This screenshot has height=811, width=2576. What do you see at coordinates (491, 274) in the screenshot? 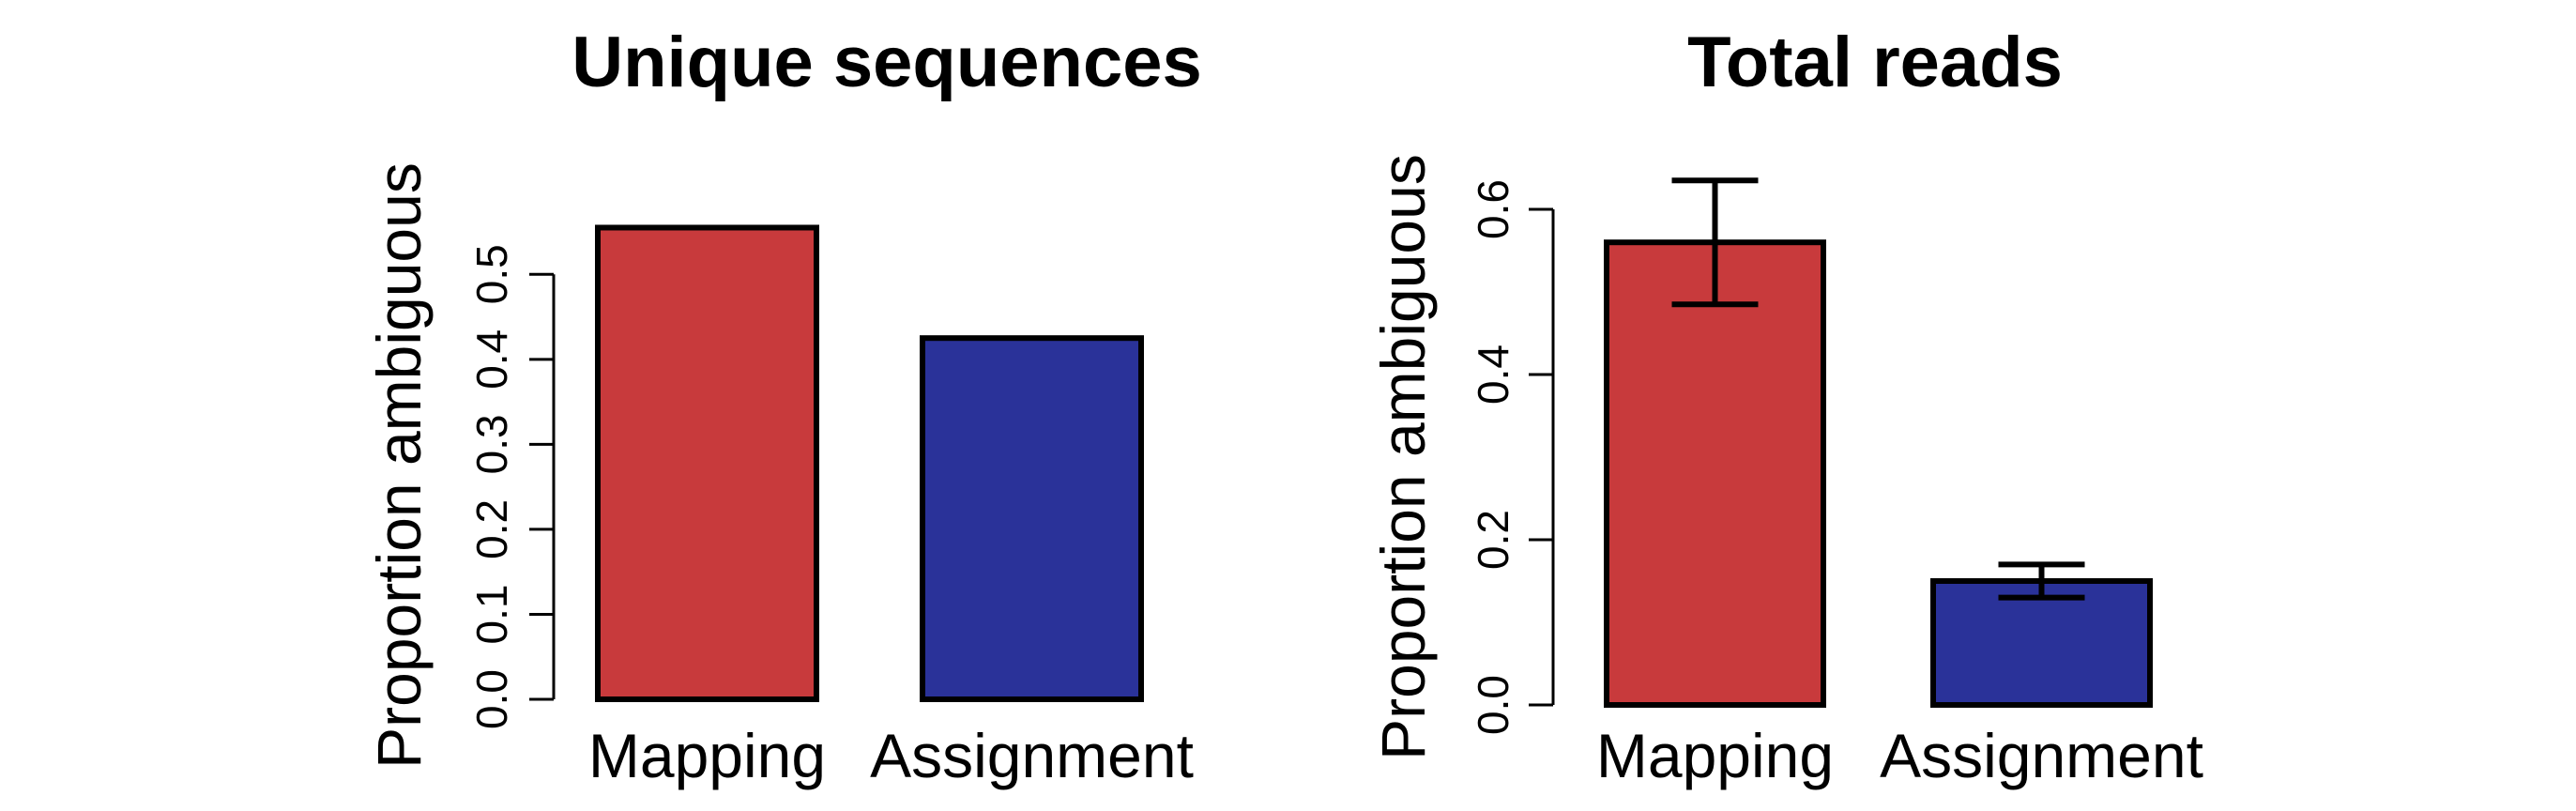
I see `y-tick-label: 0.5` at bounding box center [491, 274].